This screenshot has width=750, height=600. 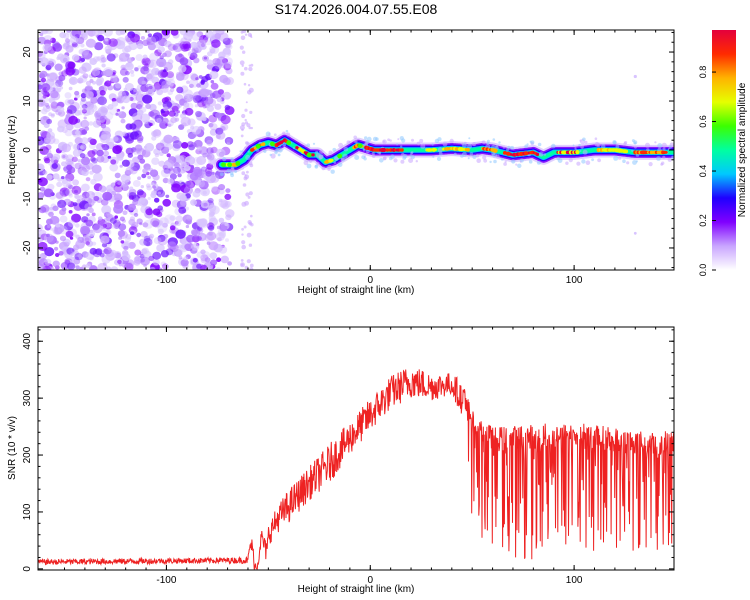 I want to click on colorbar-tick-label: 0.2, so click(x=703, y=220).